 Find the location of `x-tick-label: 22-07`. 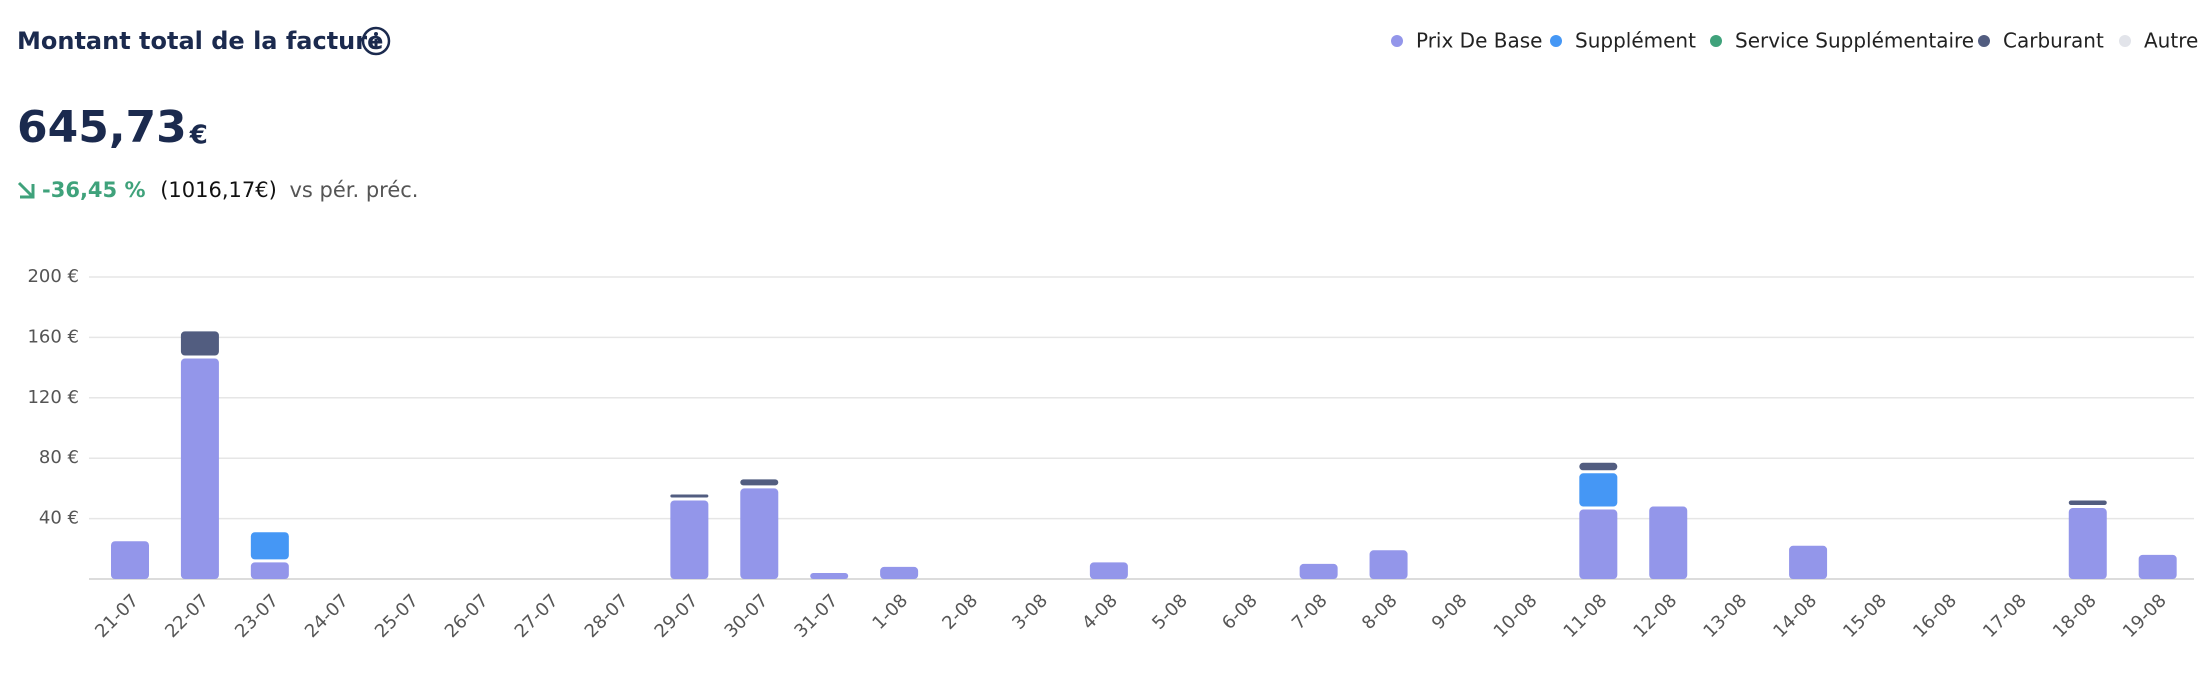

x-tick-label: 22-07 is located at coordinates (187, 616).